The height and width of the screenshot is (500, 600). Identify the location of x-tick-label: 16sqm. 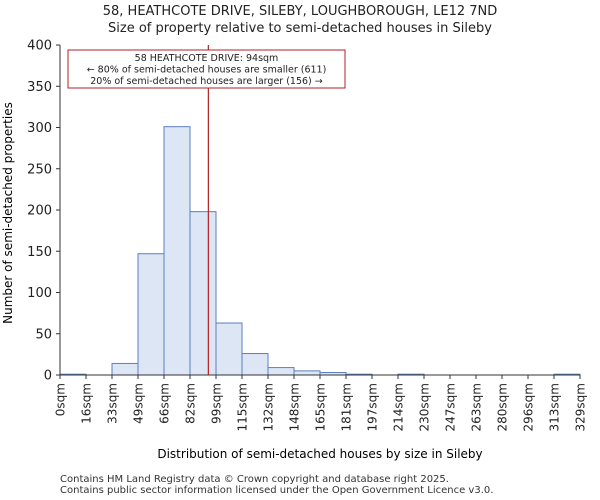
(87, 403).